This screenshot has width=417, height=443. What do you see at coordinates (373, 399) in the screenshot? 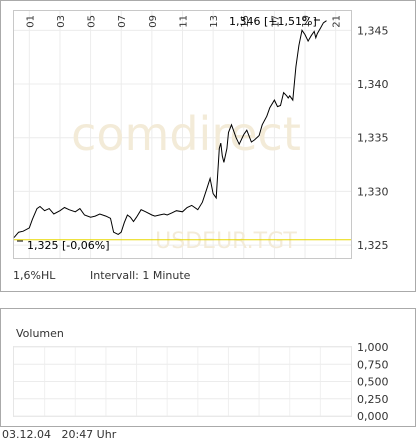
I see `volume-y-tick-label: 0,250` at bounding box center [373, 399].